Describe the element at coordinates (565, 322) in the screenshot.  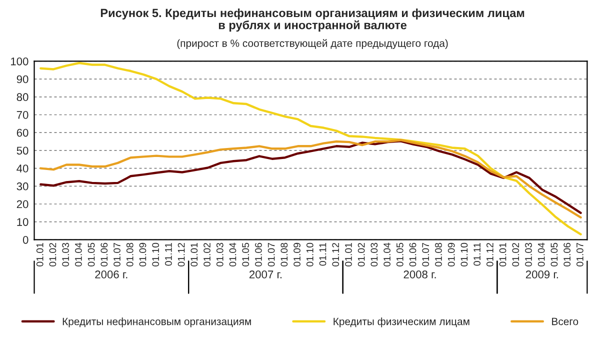
I see `legend-label: Всего` at that location.